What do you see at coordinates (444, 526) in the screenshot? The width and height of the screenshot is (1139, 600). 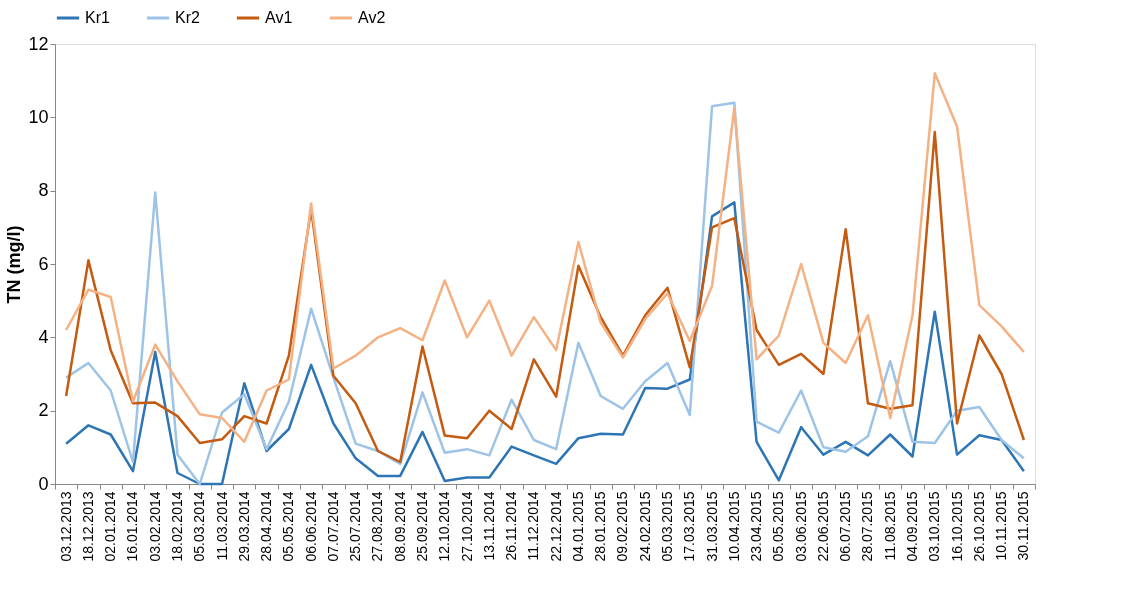 I see `x-tick-label: 12.10.2014` at bounding box center [444, 526].